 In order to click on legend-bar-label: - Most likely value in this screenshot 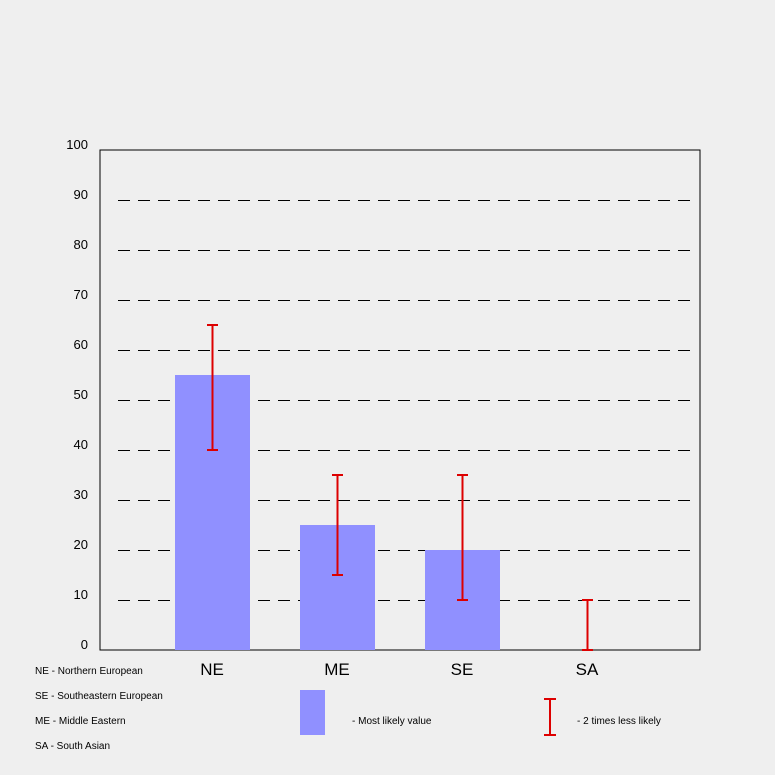, I will do `click(392, 721)`.